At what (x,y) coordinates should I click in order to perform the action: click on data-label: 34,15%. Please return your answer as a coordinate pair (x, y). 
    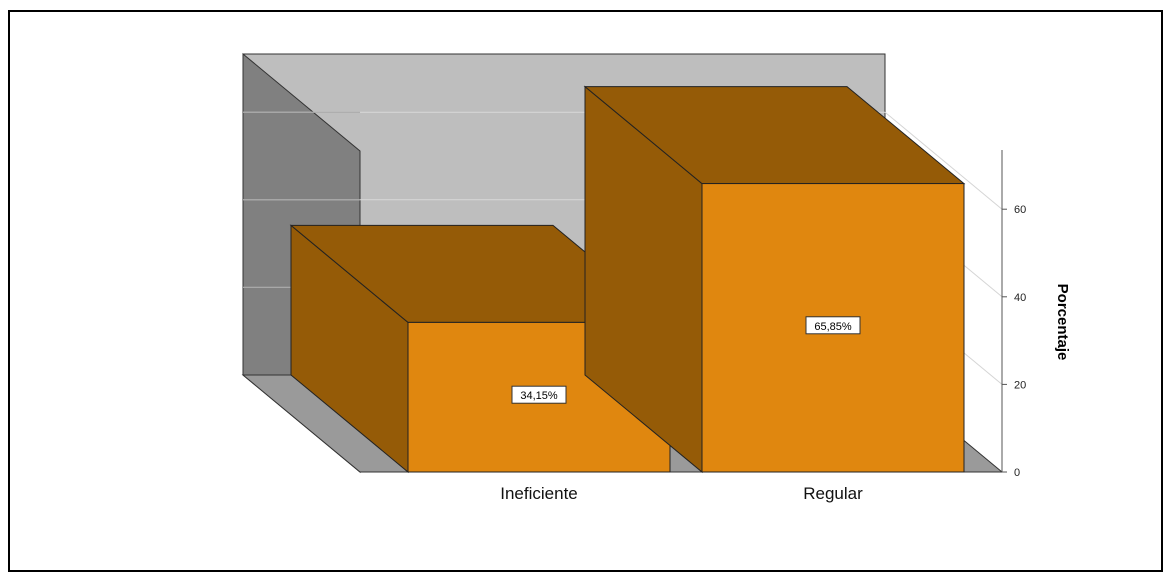
    Looking at the image, I should click on (539, 396).